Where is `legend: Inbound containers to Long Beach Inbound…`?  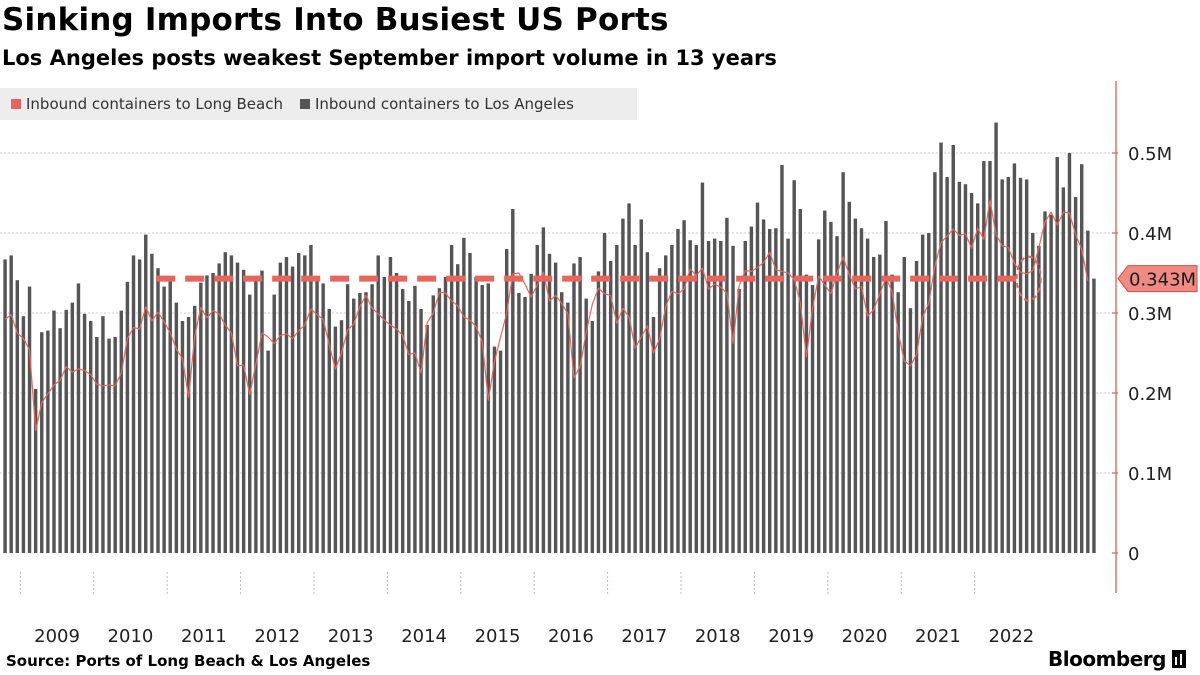 legend: Inbound containers to Long Beach Inbound… is located at coordinates (318, 104).